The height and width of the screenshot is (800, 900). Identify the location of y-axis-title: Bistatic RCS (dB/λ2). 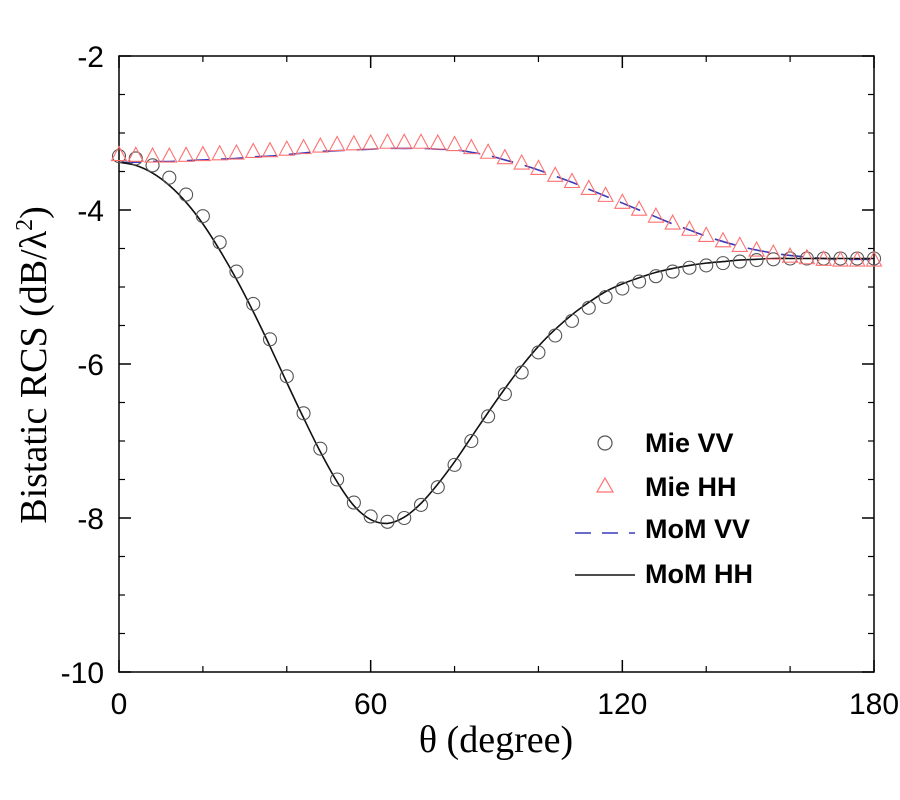
(33, 365).